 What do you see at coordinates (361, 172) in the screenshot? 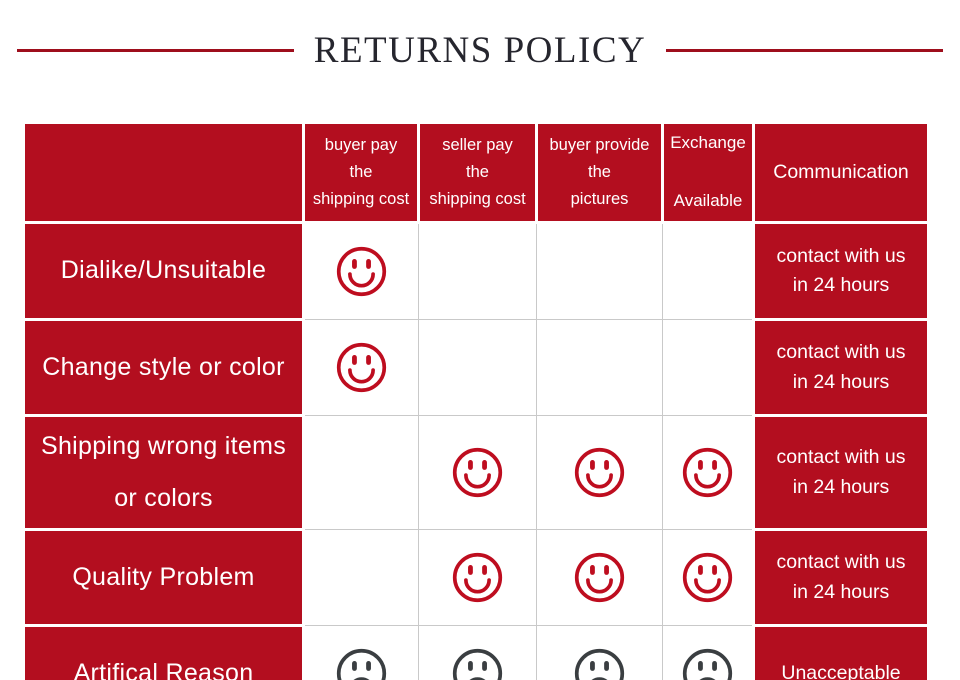
I see `header-cell-buyer-pay: buyer pay the shipping cost` at bounding box center [361, 172].